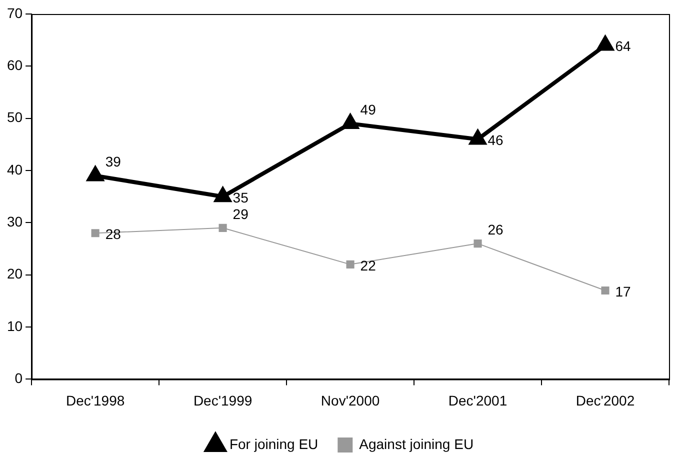 The width and height of the screenshot is (680, 472). Describe the element at coordinates (18, 378) in the screenshot. I see `y-tick-label: 0` at that location.